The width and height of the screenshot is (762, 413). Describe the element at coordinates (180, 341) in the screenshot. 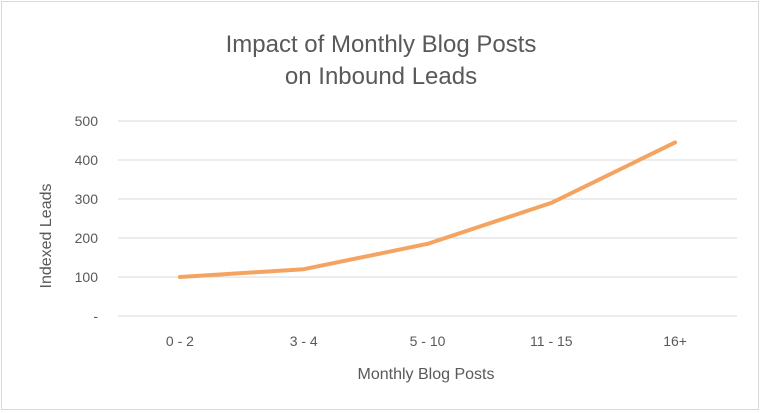

I see `x-tick-label-0: 0 - 2` at that location.